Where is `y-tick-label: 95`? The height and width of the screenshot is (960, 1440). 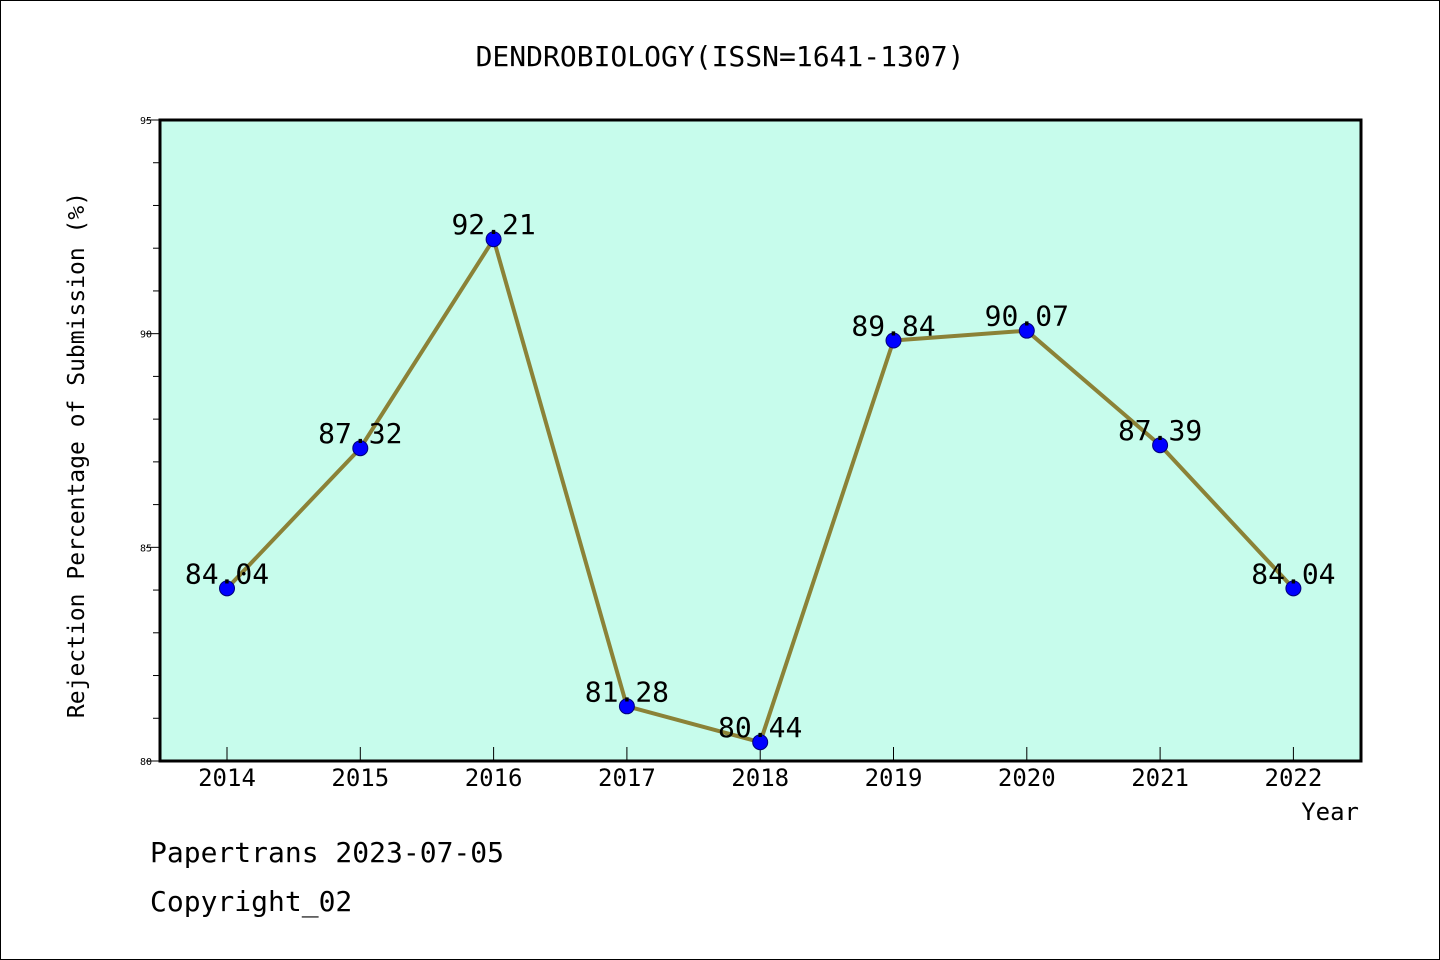 y-tick-label: 95 is located at coordinates (146, 121).